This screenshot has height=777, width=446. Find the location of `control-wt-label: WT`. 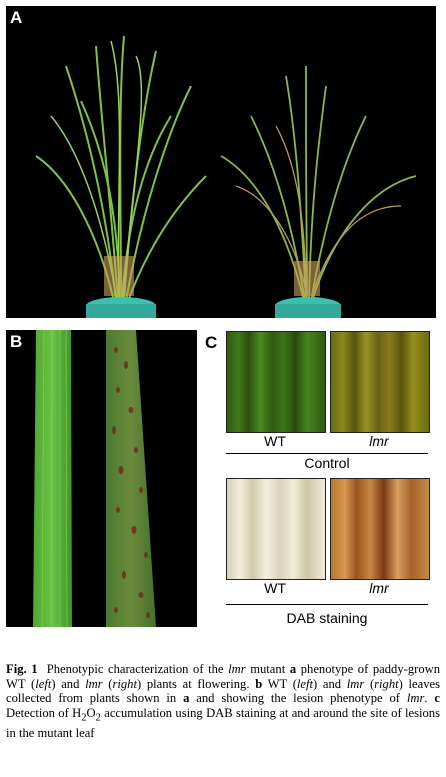

control-wt-label: WT is located at coordinates (275, 441).